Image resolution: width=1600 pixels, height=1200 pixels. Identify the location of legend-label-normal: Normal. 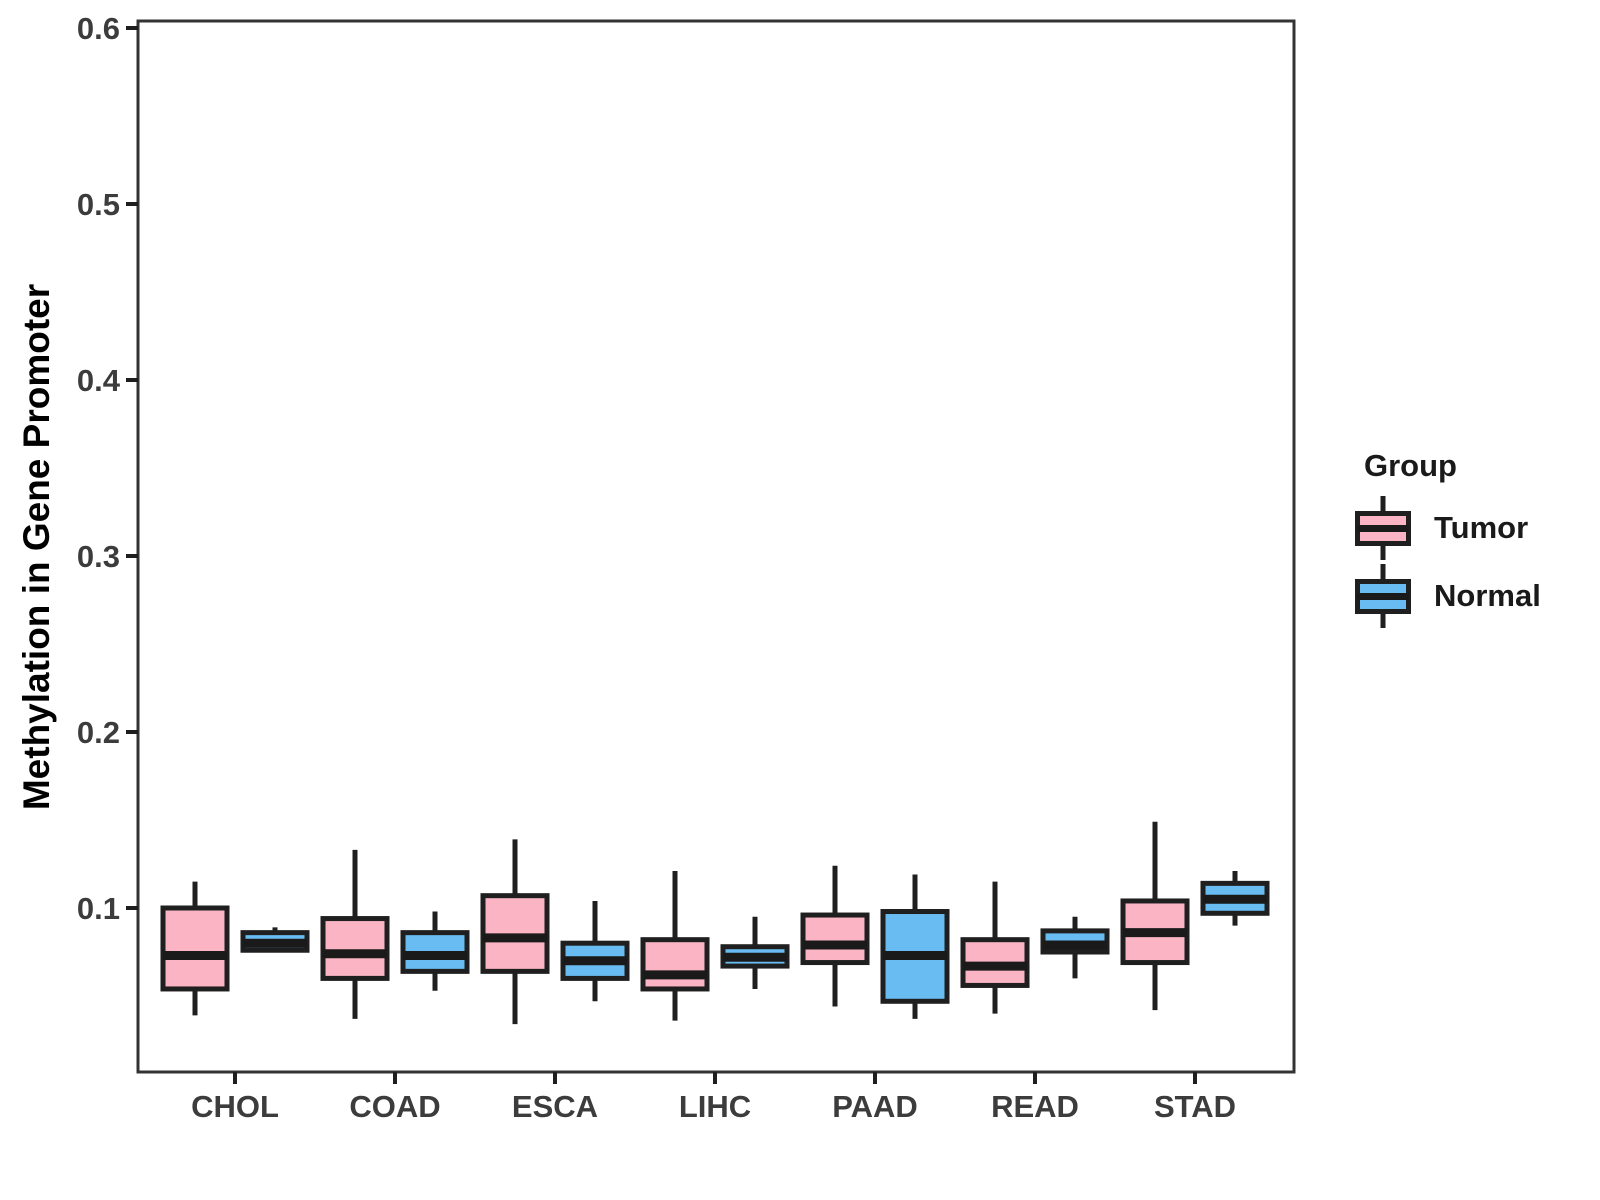
(1487, 595).